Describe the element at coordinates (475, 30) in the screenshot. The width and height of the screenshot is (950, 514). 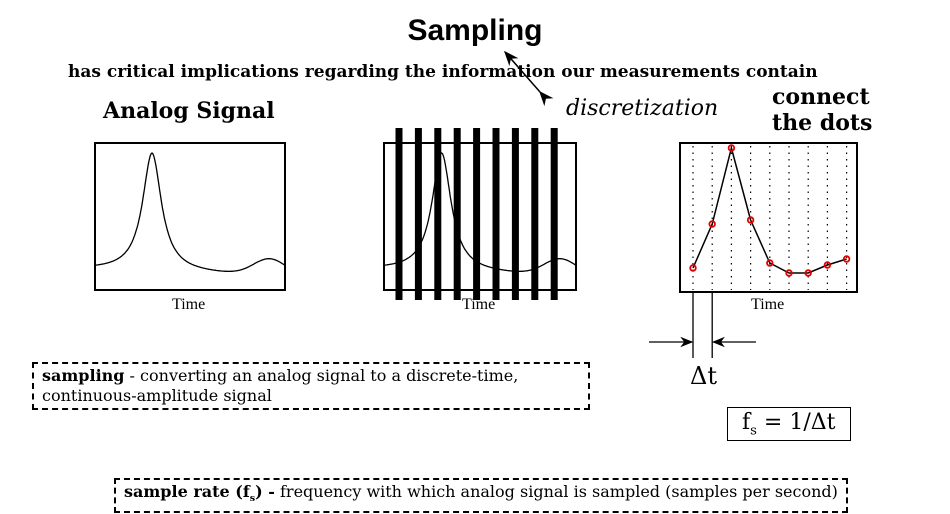
I see `slide-title: Sampling` at that location.